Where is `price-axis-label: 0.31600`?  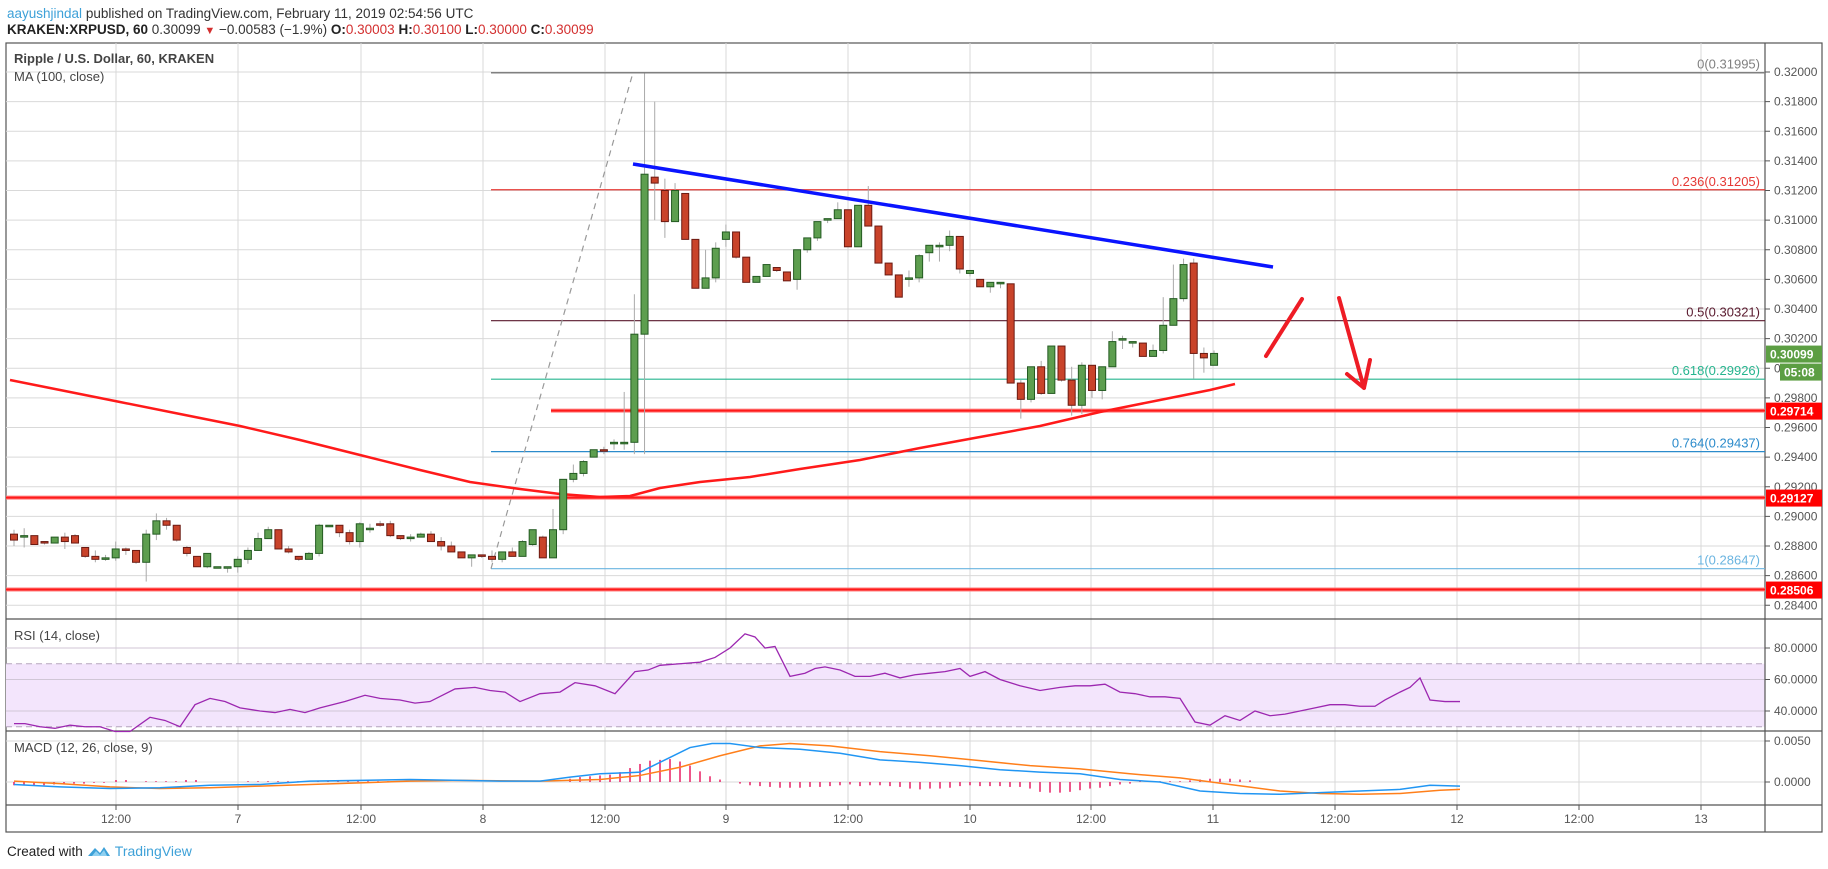 price-axis-label: 0.31600 is located at coordinates (1796, 131).